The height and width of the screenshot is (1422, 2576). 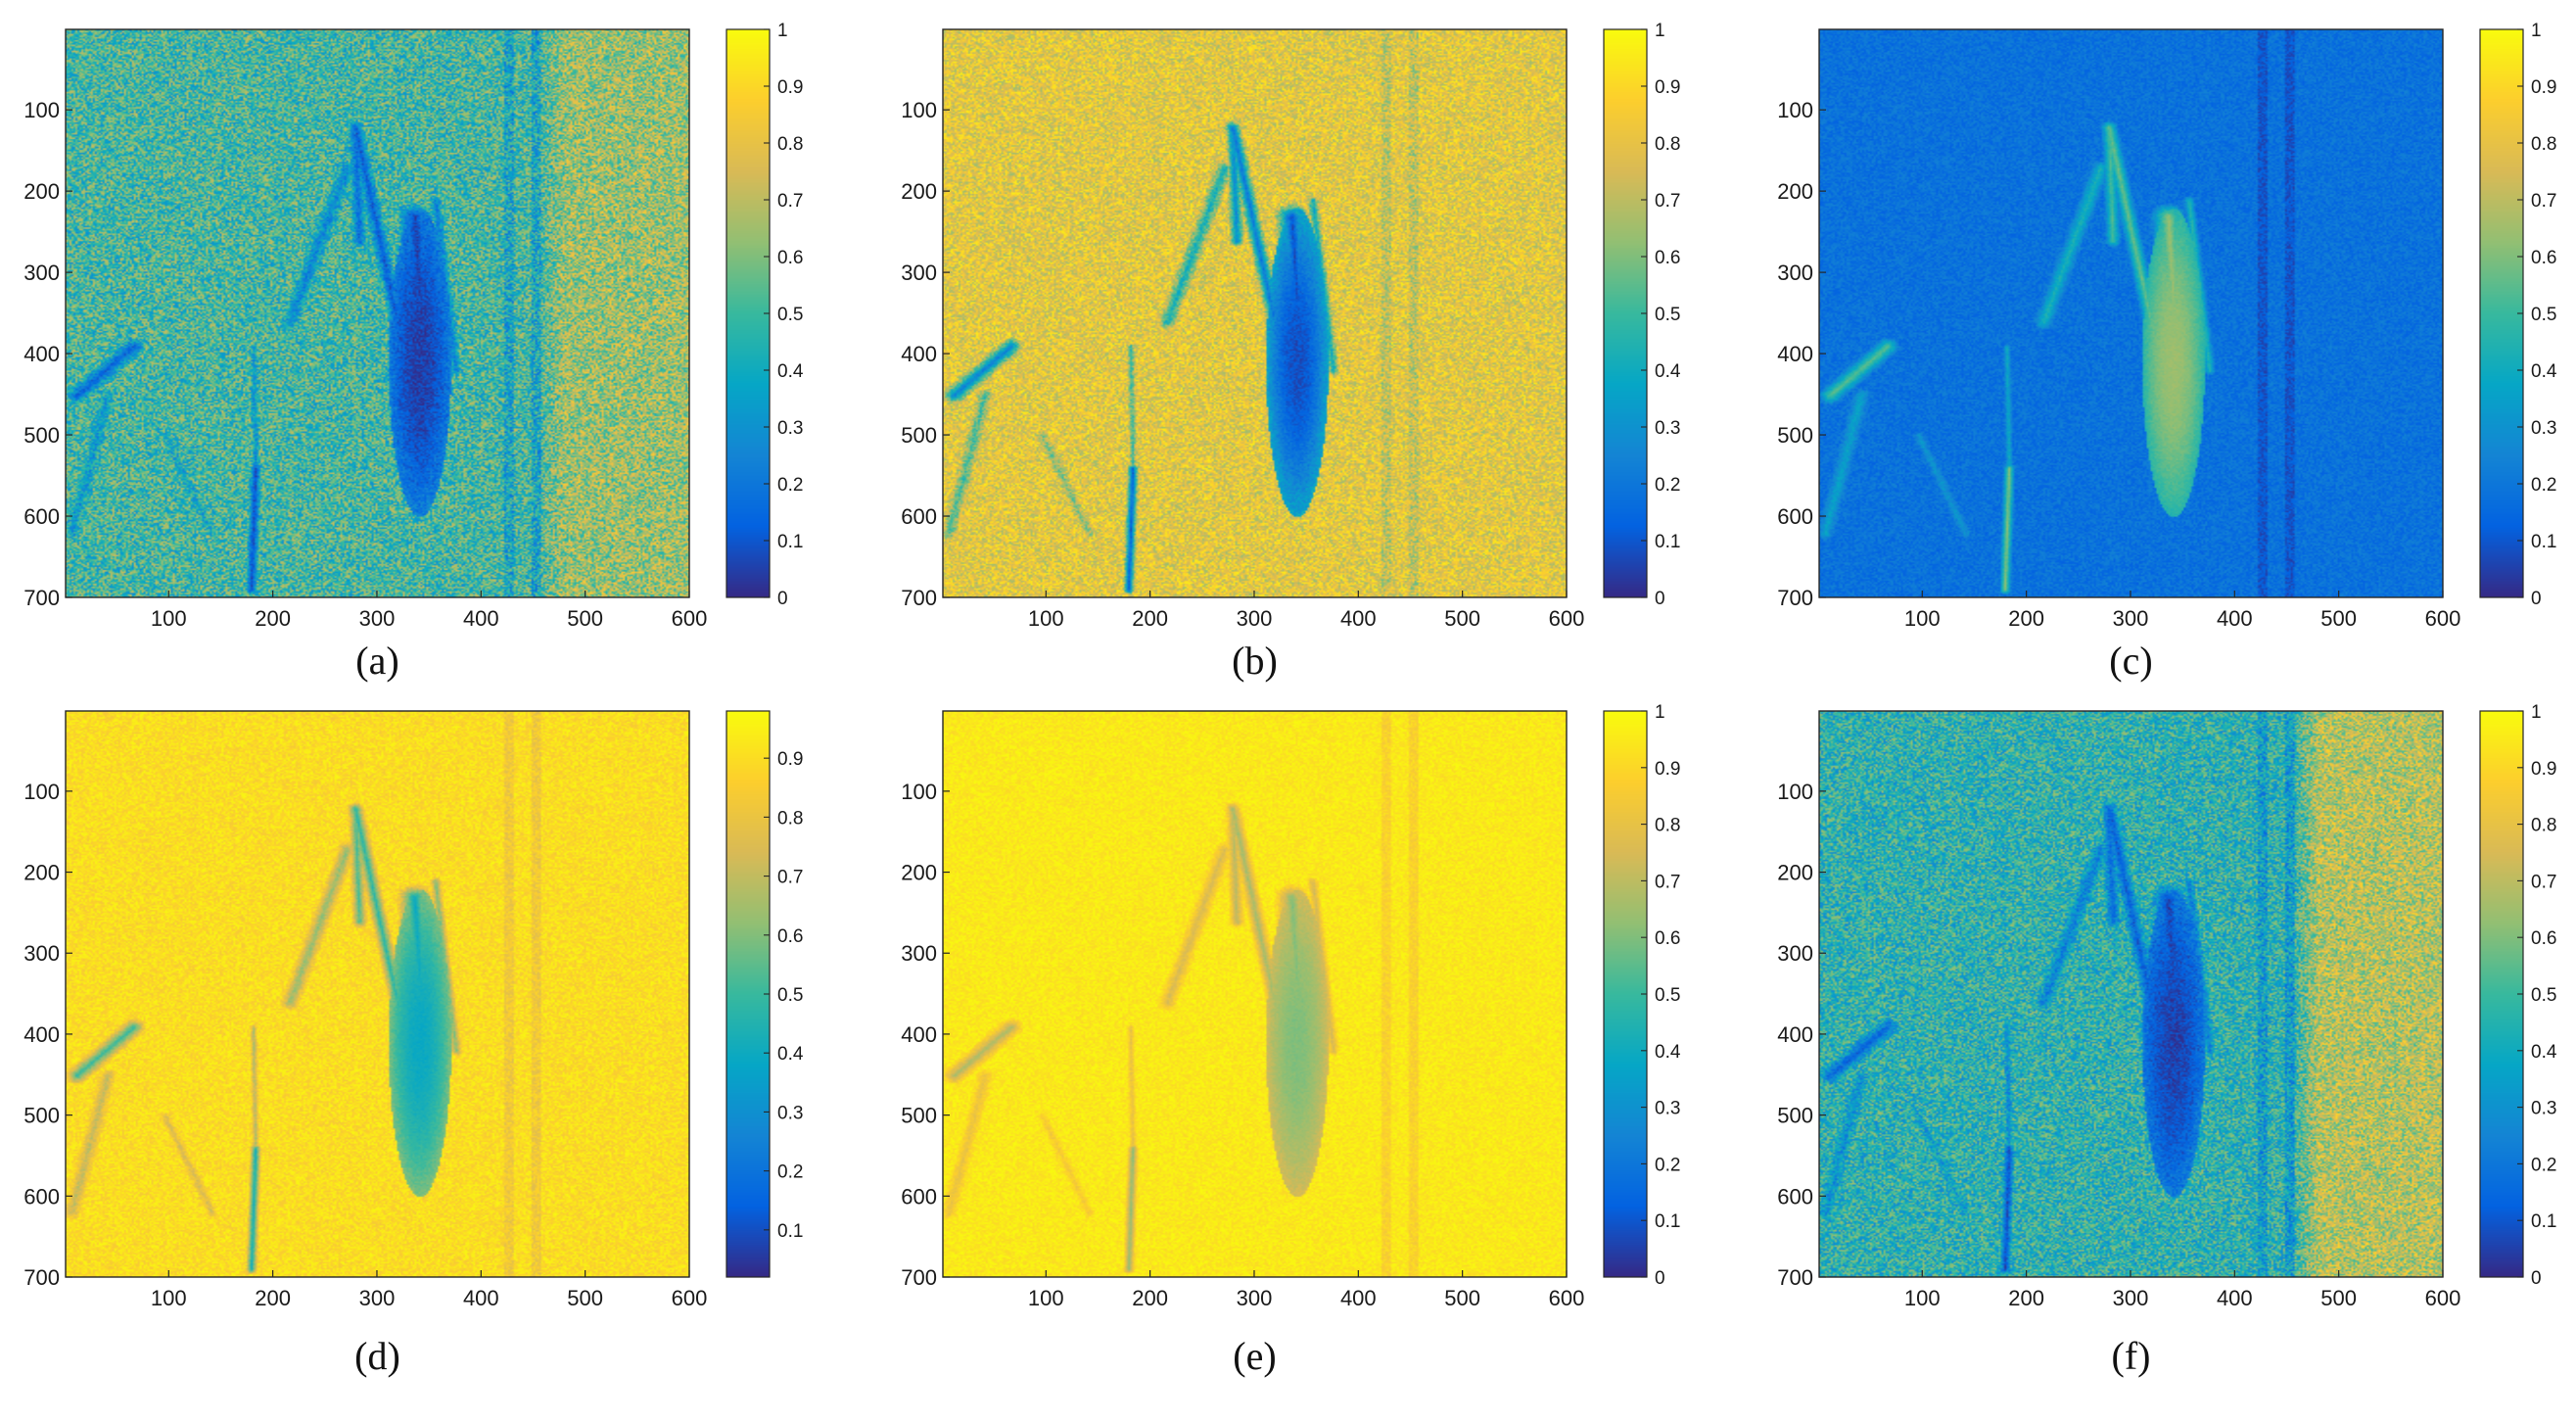 I want to click on panel-caption: (e), so click(x=1254, y=1356).